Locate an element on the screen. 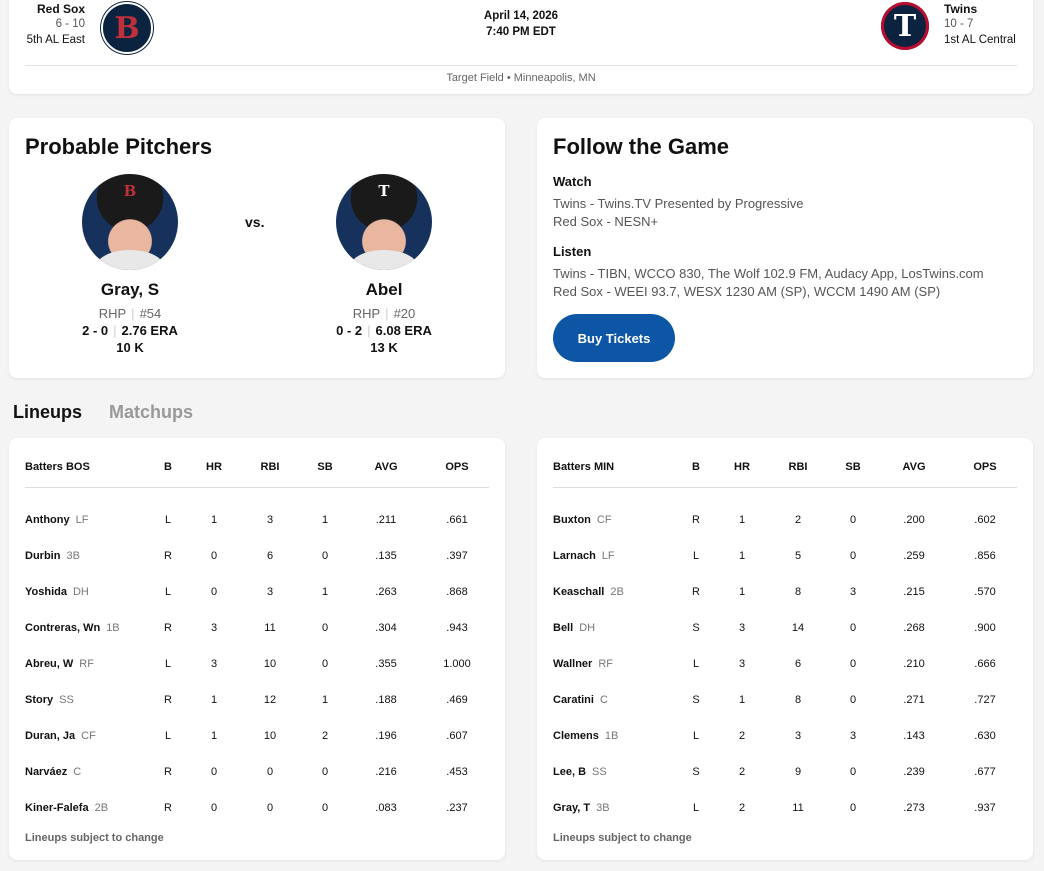  batter-name: Story is located at coordinates (39, 700).